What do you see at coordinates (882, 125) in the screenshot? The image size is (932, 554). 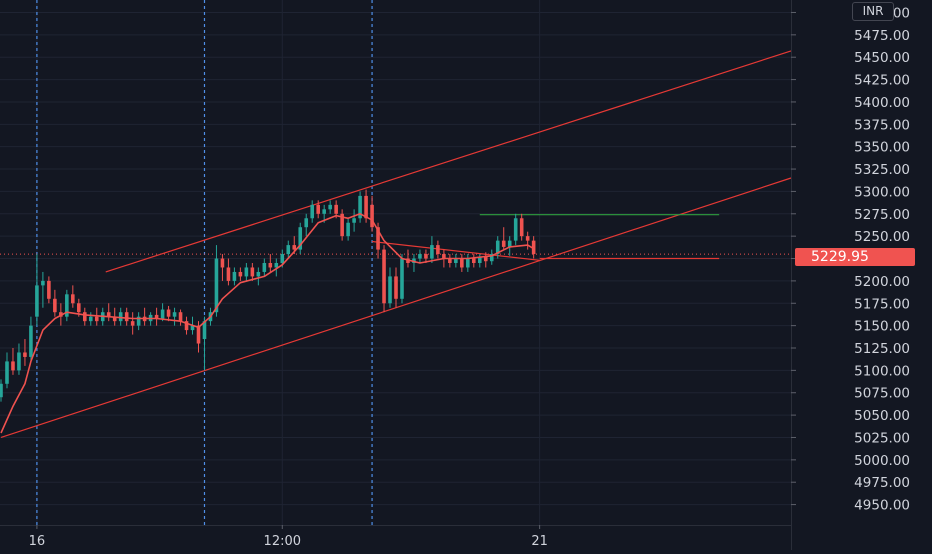 I see `price-tick-label: 5375.00` at bounding box center [882, 125].